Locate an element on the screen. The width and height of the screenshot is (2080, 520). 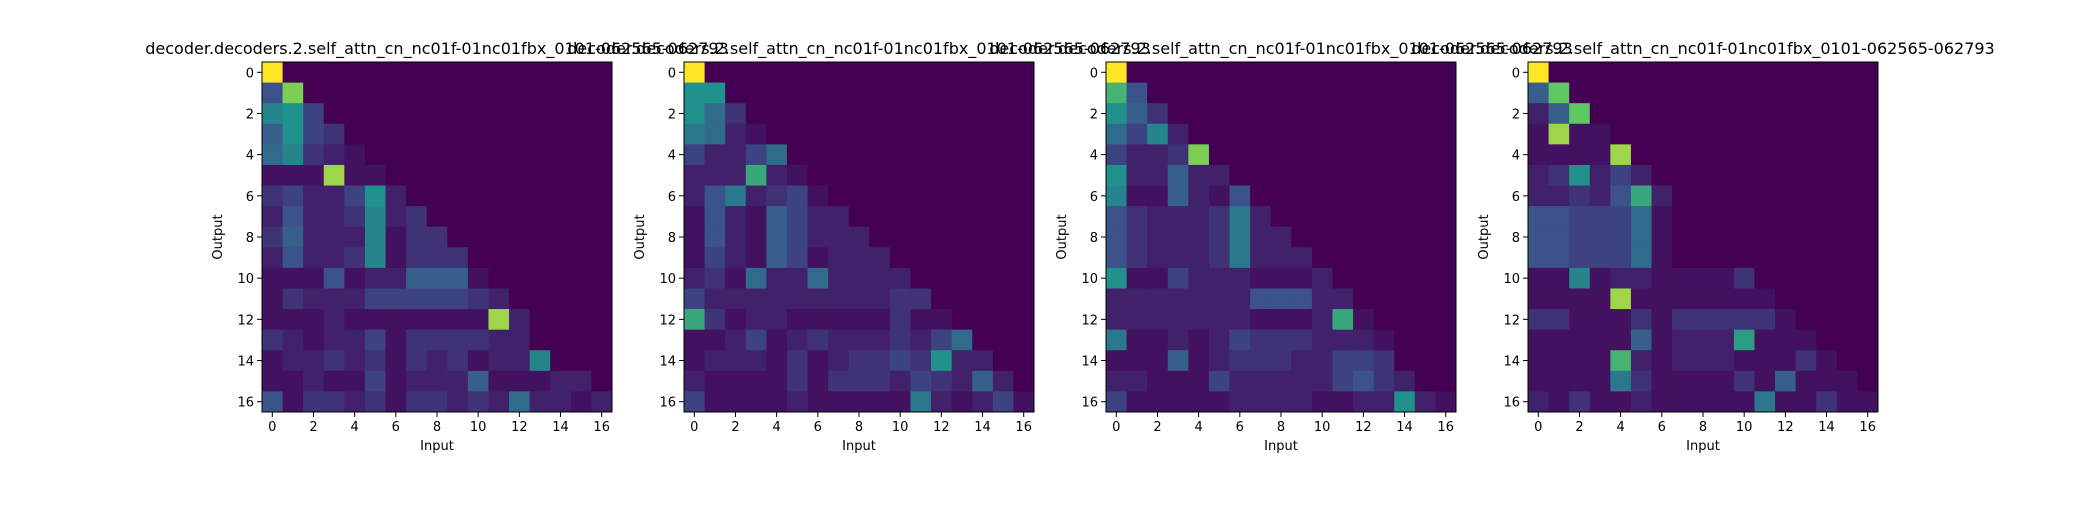
y-tick-label: 8 is located at coordinates (250, 238).